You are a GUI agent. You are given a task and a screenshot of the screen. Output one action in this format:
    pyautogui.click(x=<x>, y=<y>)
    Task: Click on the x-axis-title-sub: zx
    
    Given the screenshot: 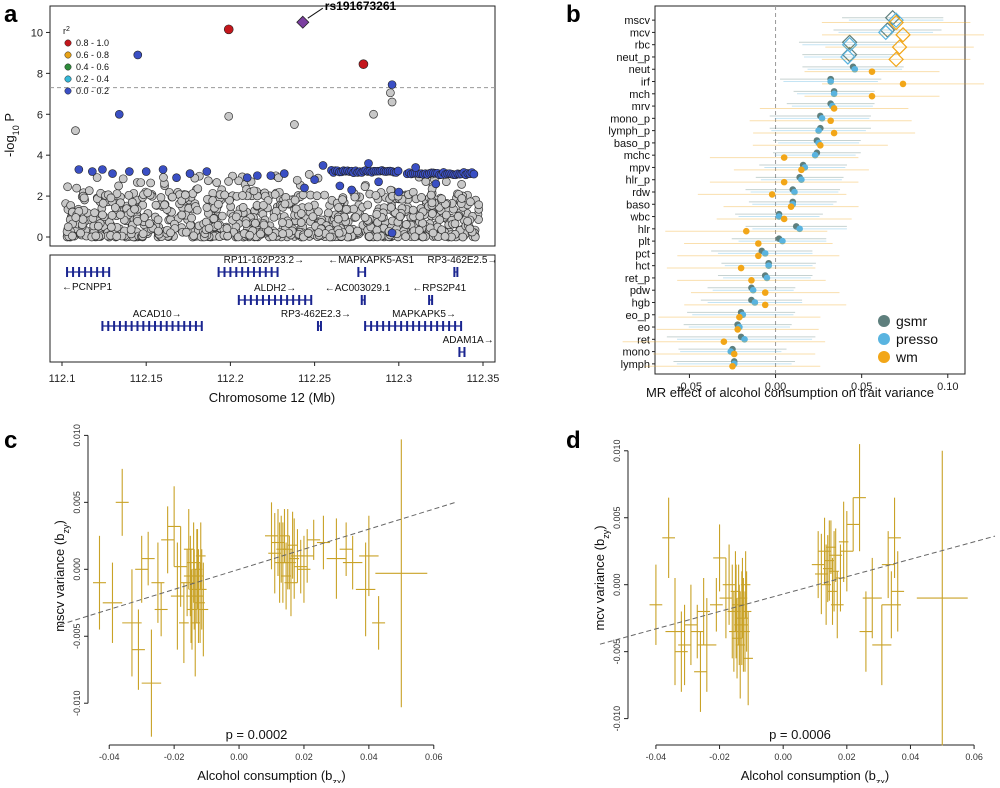 What is the action you would take?
    pyautogui.click(x=881, y=780)
    